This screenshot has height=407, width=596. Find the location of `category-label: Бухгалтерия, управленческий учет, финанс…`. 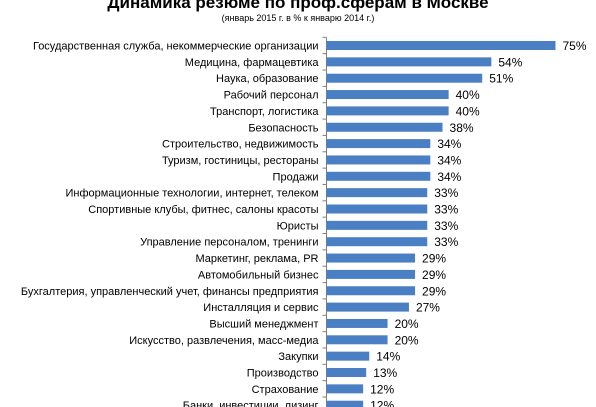

category-label: Бухгалтерия, управленческий учет, финанс… is located at coordinates (170, 292).